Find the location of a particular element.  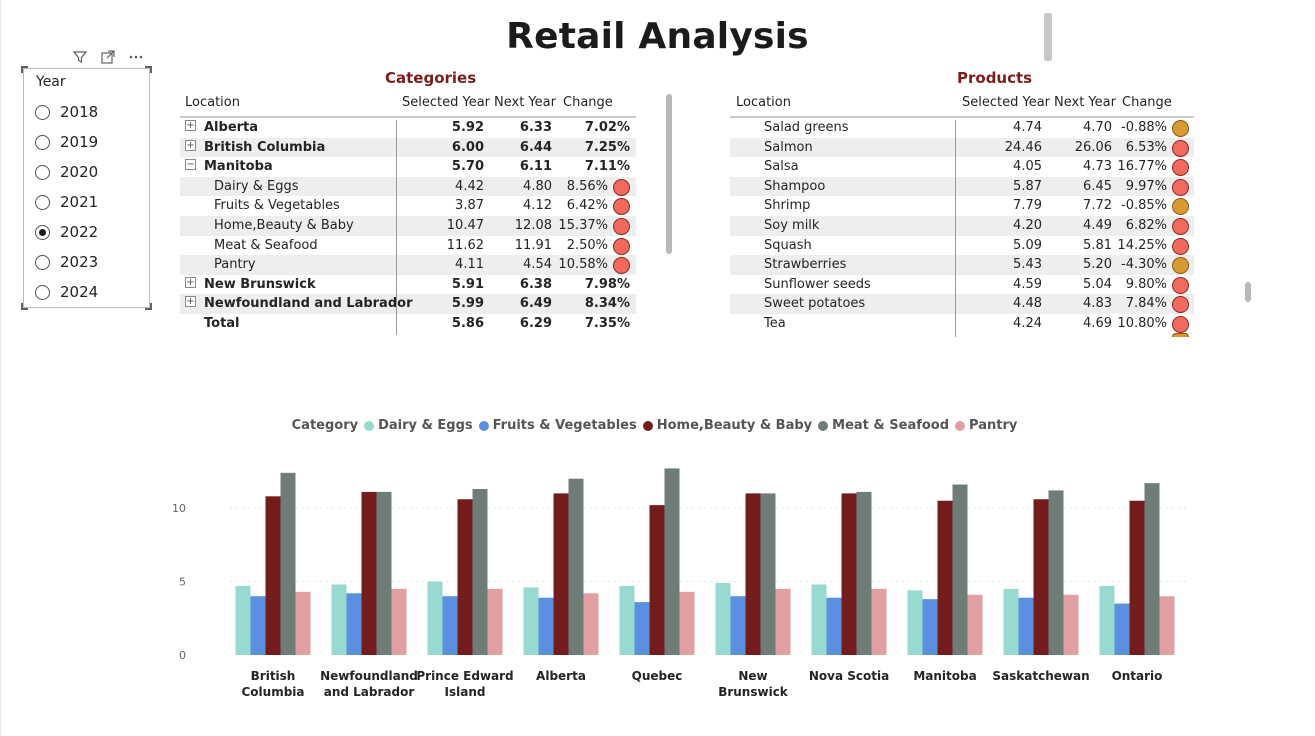

legend-item: Pantry is located at coordinates (986, 425).